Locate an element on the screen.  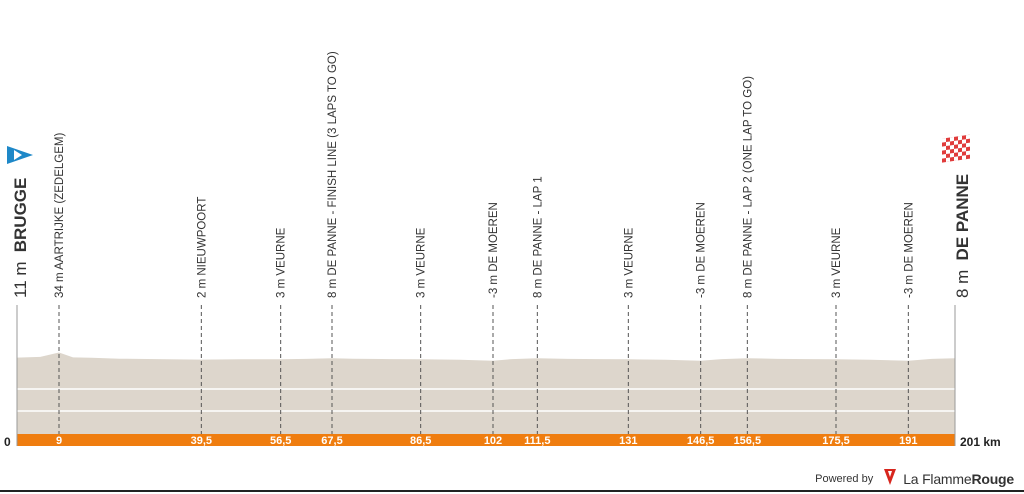
waypoint-label-1: 34 m AARTRIJKE (ZEDELGEM) is located at coordinates (60, 215).